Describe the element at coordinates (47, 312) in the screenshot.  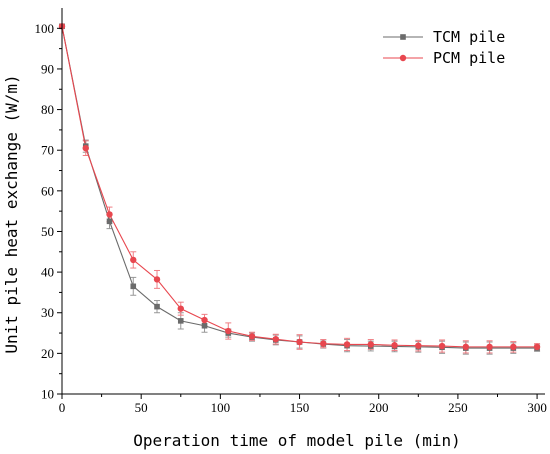
I see `y-tick-label: 30` at that location.